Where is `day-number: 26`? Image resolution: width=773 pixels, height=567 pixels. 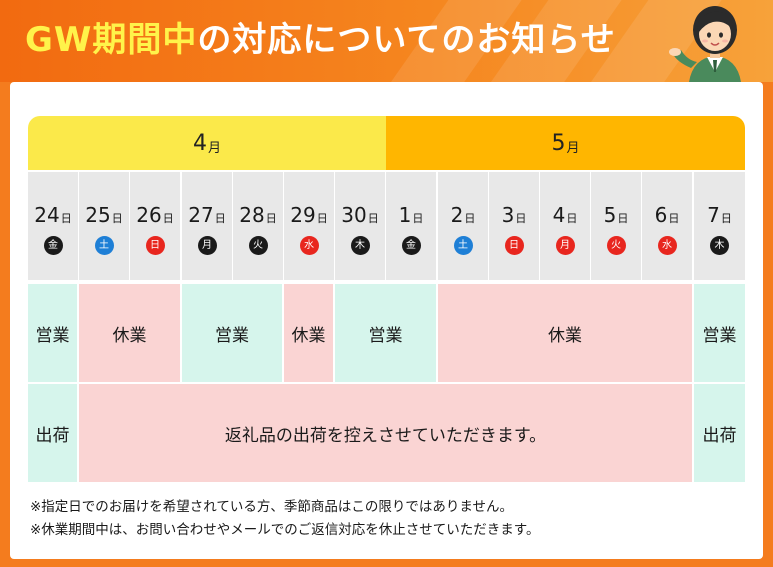
day-number: 26 is located at coordinates (149, 215).